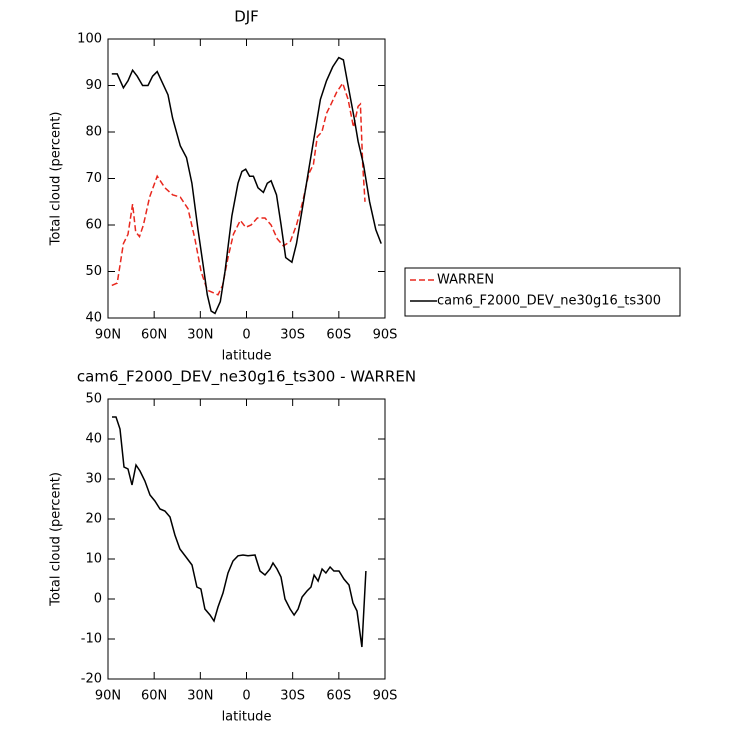 The width and height of the screenshot is (730, 732). I want to click on y-tick-label: 100, so click(89, 39).